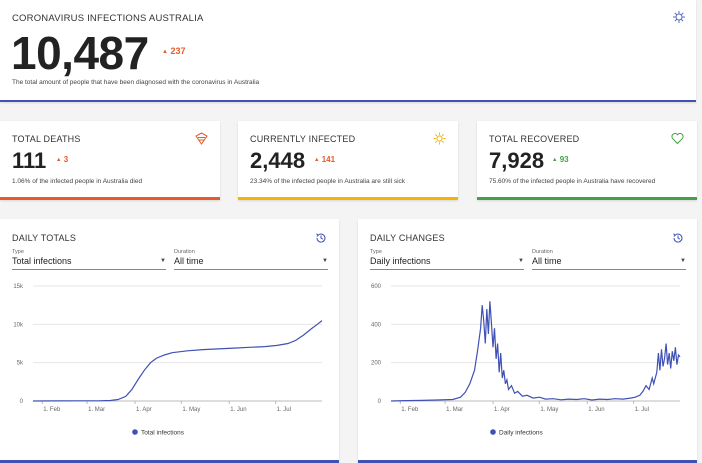  Describe the element at coordinates (564, 159) in the screenshot. I see `stat-delta-value: 93` at that location.